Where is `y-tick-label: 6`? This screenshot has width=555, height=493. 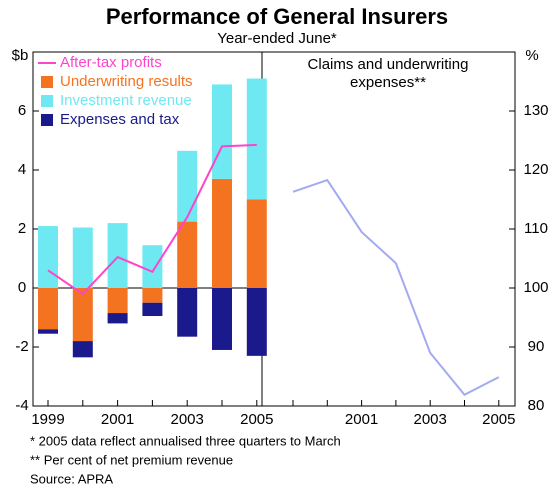
y-tick-label: 6 is located at coordinates (22, 110).